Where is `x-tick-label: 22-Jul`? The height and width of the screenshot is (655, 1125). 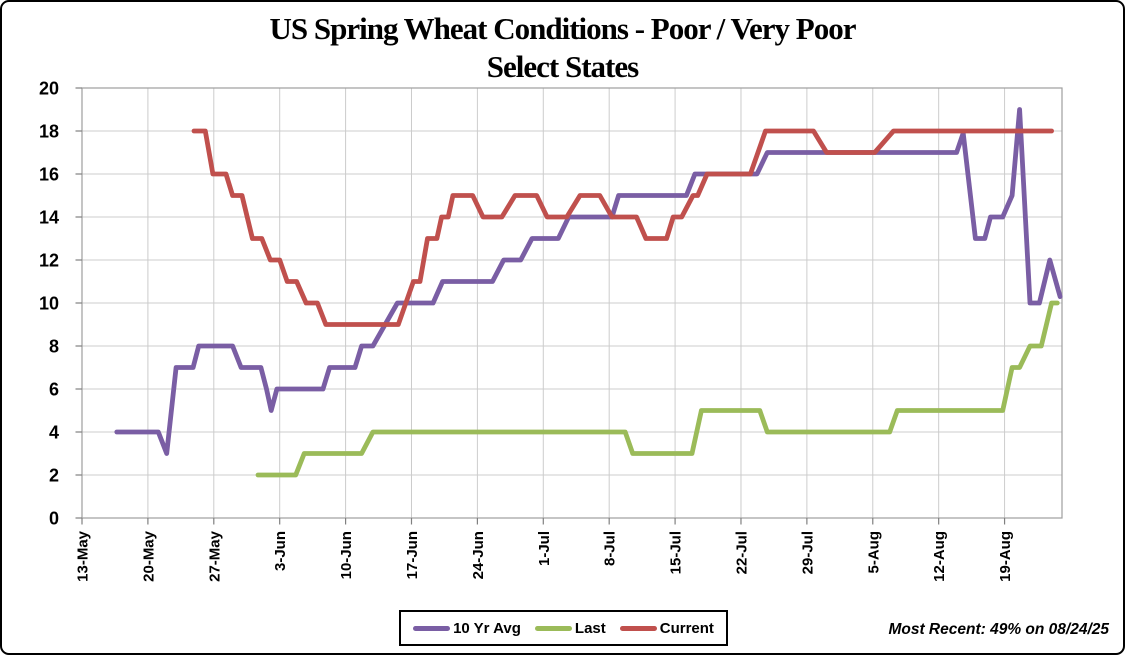 x-tick-label: 22-Jul is located at coordinates (741, 552).